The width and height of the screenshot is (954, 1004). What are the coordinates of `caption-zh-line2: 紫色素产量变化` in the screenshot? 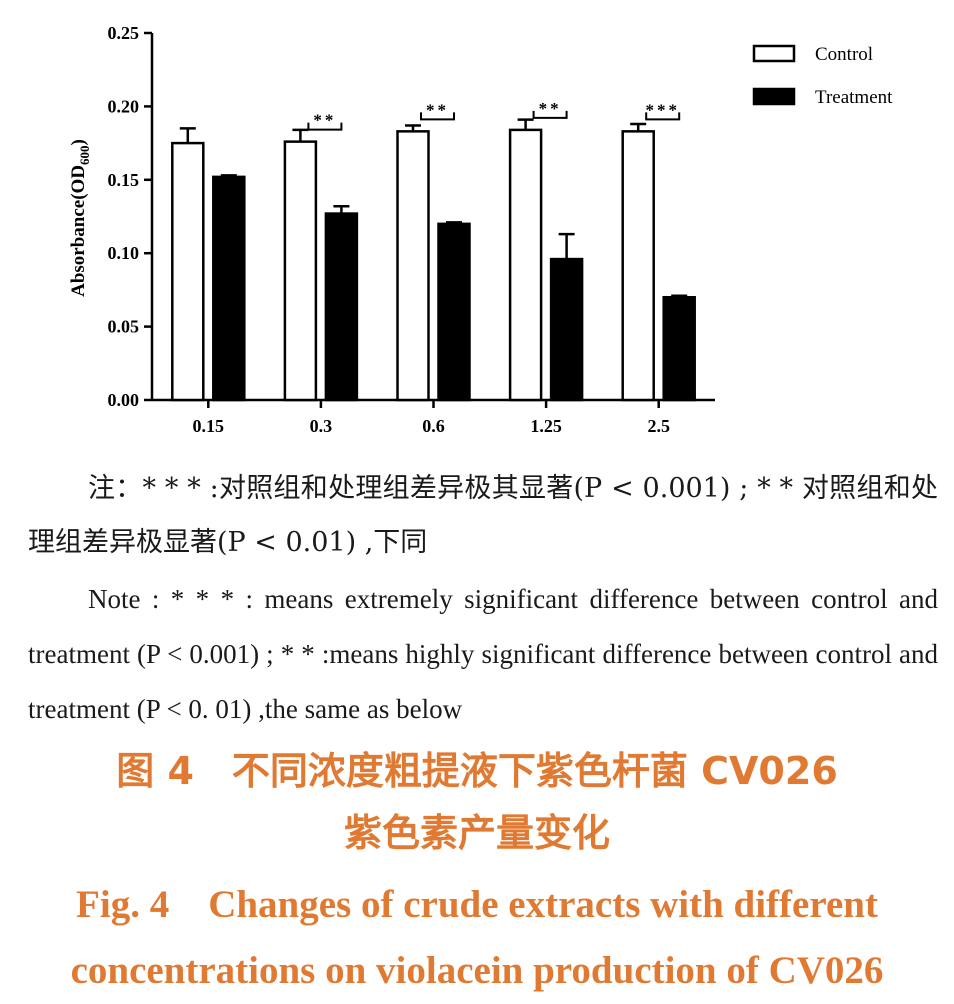 It's located at (476, 833).